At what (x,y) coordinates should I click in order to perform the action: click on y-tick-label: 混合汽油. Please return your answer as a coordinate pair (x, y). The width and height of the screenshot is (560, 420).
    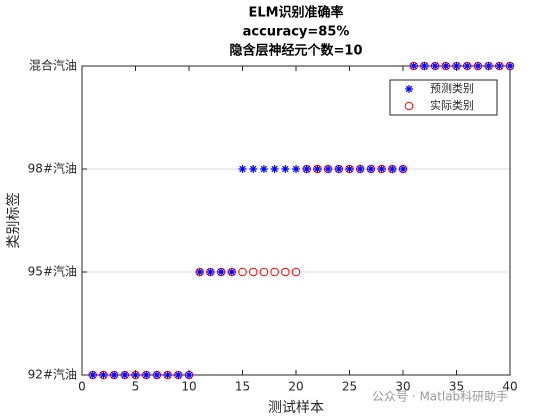
    Looking at the image, I should click on (53, 65).